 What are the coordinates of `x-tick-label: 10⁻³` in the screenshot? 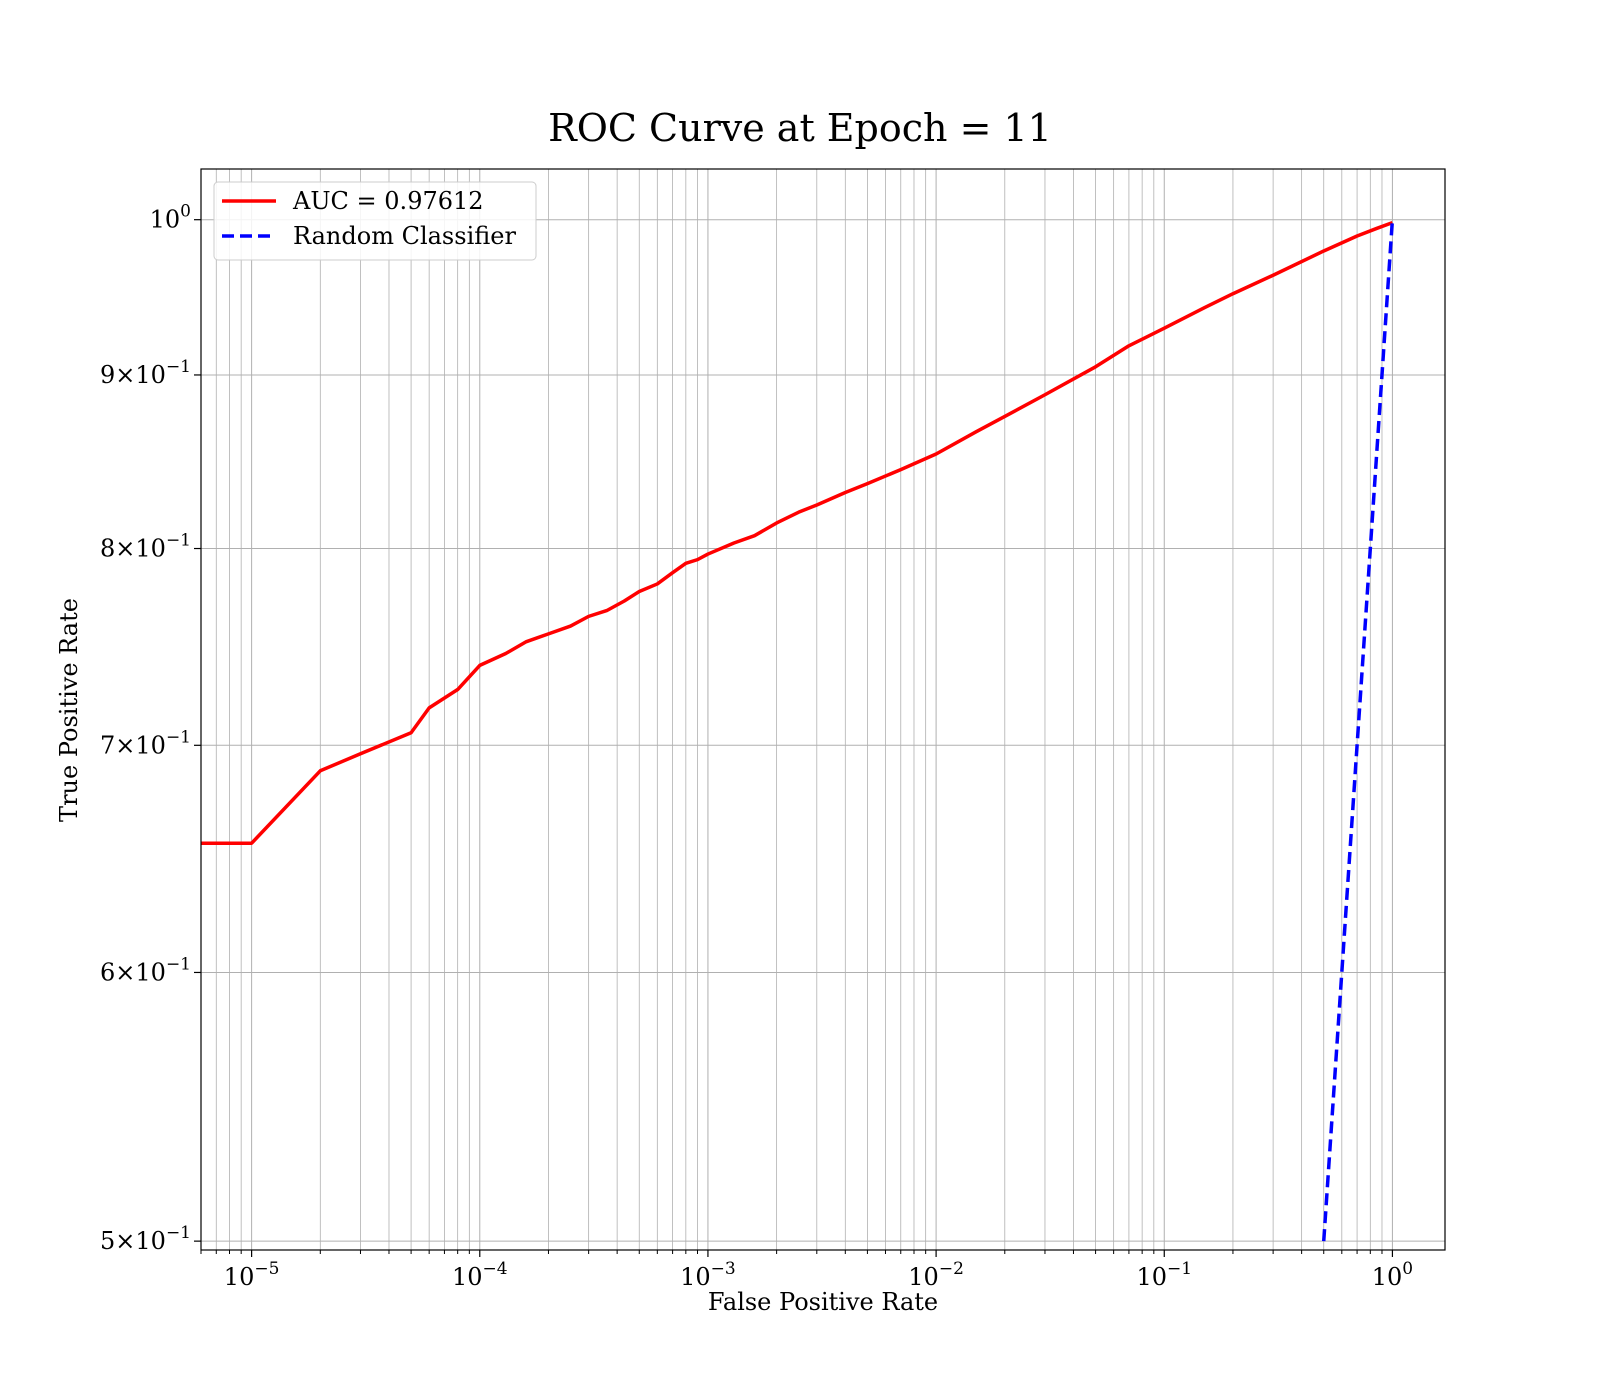 It's located at (708, 1275).